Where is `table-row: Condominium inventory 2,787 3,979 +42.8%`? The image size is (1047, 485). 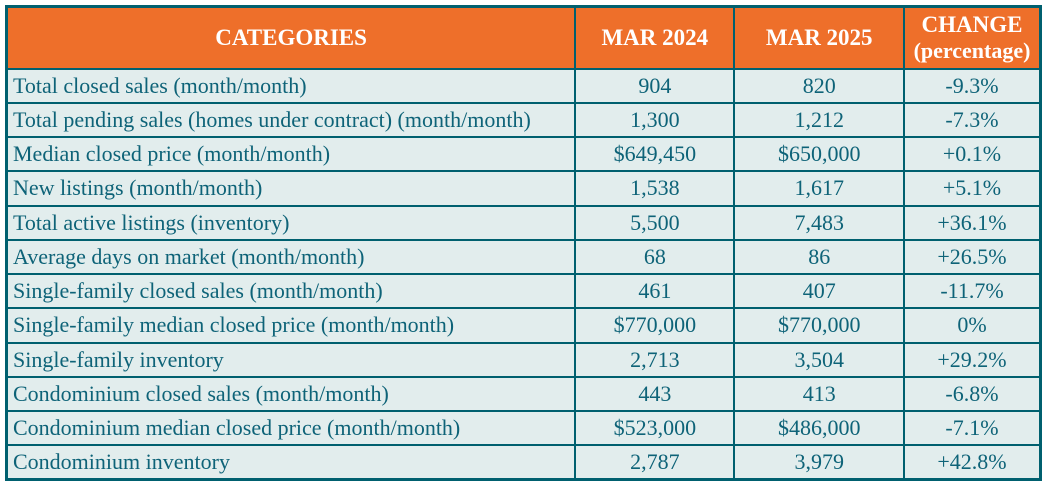
table-row: Condominium inventory 2,787 3,979 +42.8% is located at coordinates (523, 462).